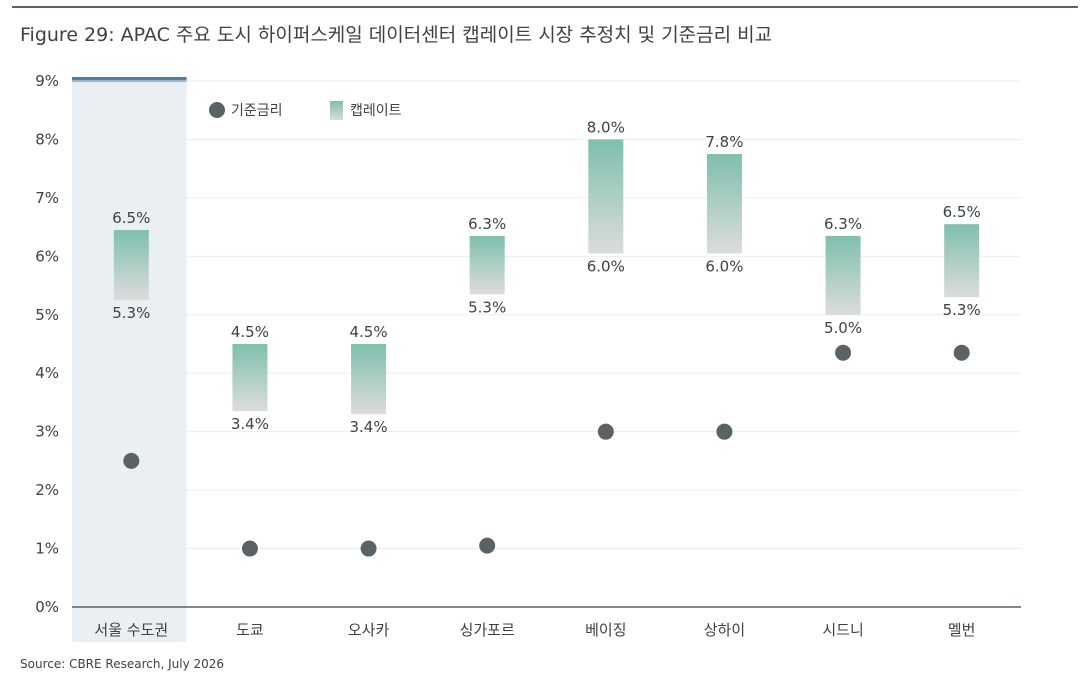 The height and width of the screenshot is (690, 1091). I want to click on x-tick-label: 오사카, so click(369, 630).